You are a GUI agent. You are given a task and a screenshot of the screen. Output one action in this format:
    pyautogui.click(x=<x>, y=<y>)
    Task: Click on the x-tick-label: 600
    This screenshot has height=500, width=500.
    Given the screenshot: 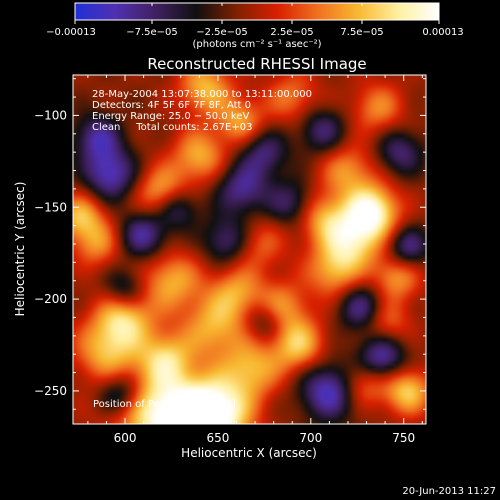 What is the action you would take?
    pyautogui.click(x=125, y=438)
    